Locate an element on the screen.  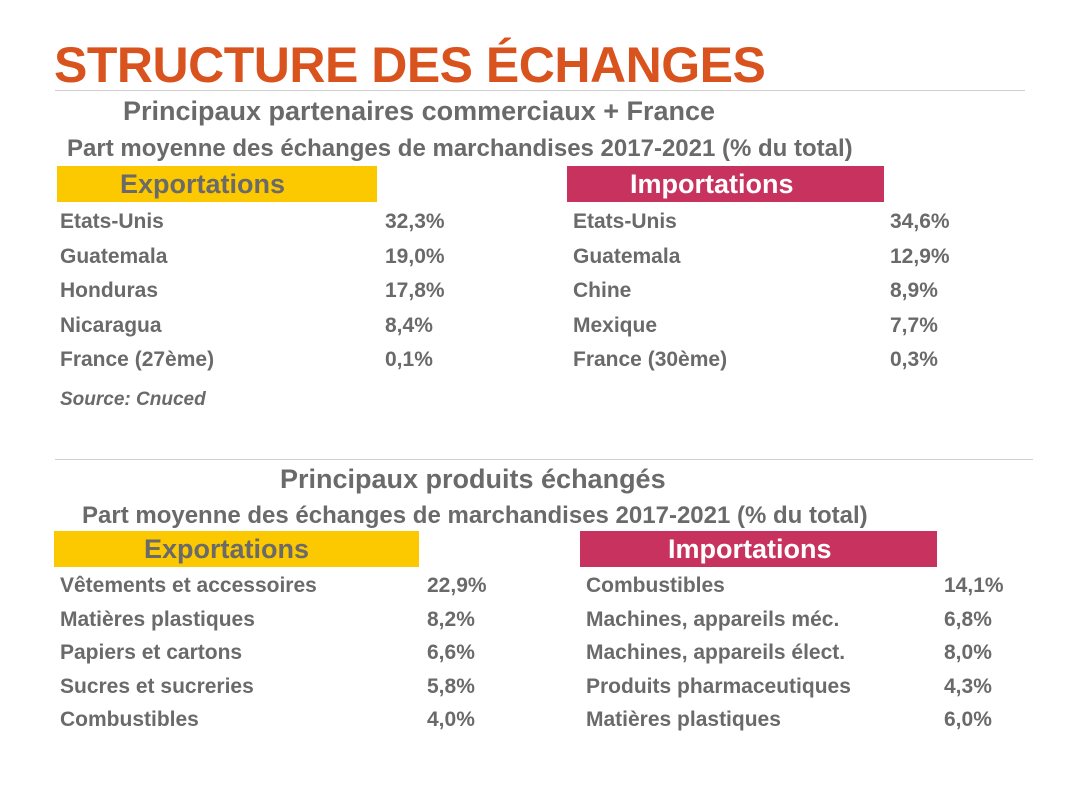
partners-exports-header: Exportations is located at coordinates (217, 184).